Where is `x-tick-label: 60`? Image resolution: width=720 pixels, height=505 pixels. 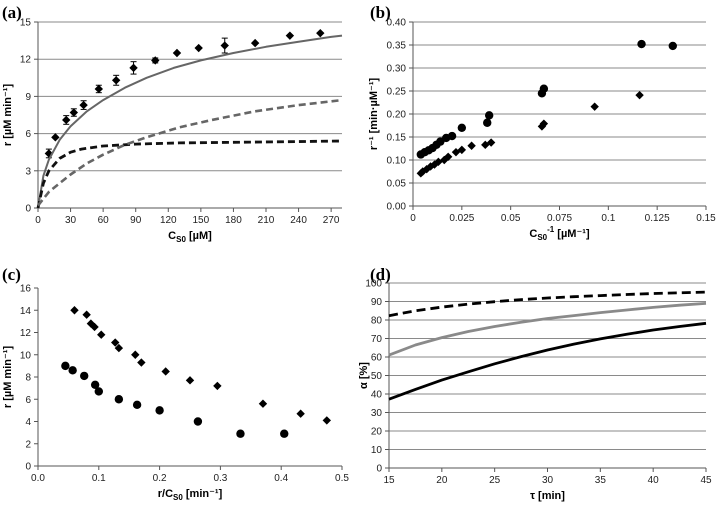
x-tick-label: 60 is located at coordinates (104, 220).